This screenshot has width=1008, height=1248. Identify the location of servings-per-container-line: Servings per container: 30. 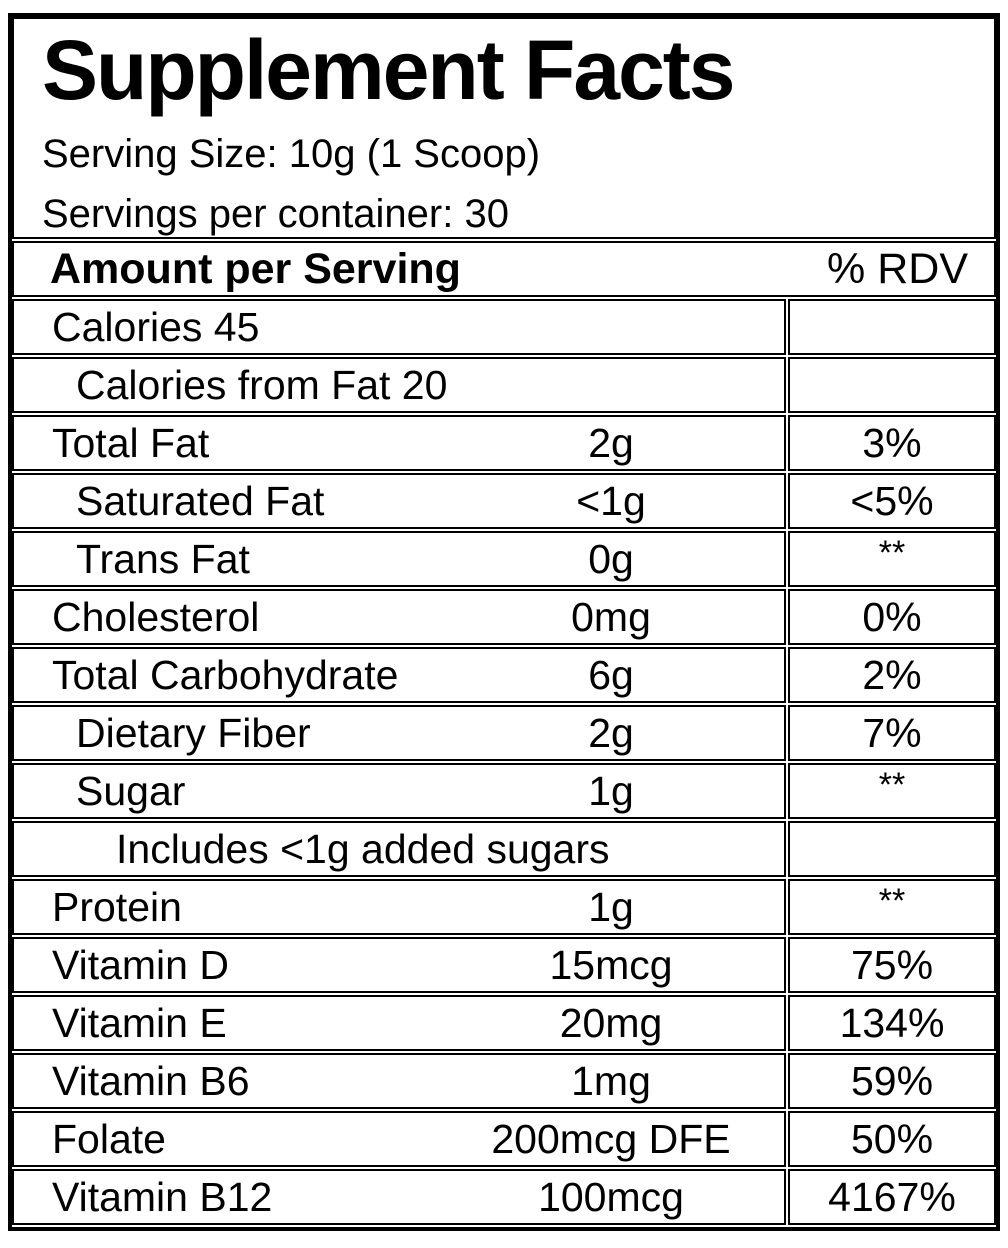
(275, 214).